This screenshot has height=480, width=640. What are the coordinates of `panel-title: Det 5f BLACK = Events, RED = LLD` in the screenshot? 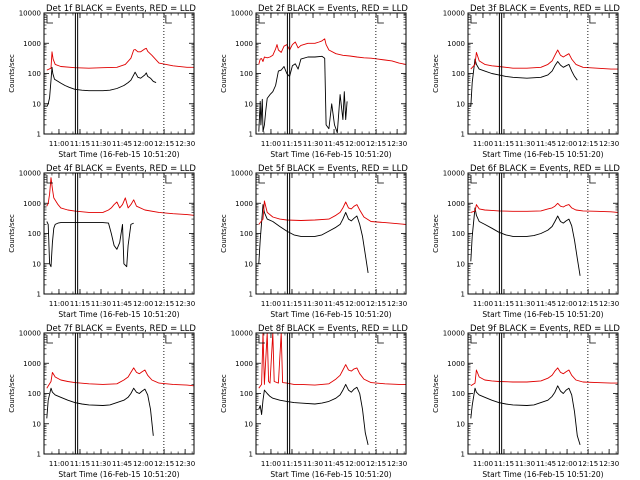 It's located at (333, 169).